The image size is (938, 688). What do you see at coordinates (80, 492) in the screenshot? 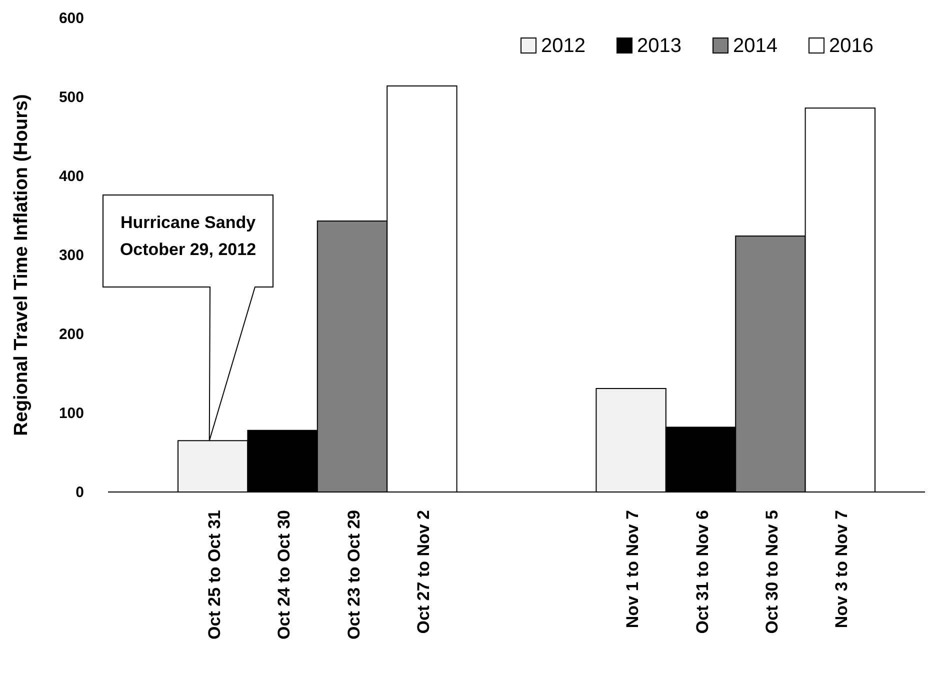
I see `y-tick-label: 0` at bounding box center [80, 492].